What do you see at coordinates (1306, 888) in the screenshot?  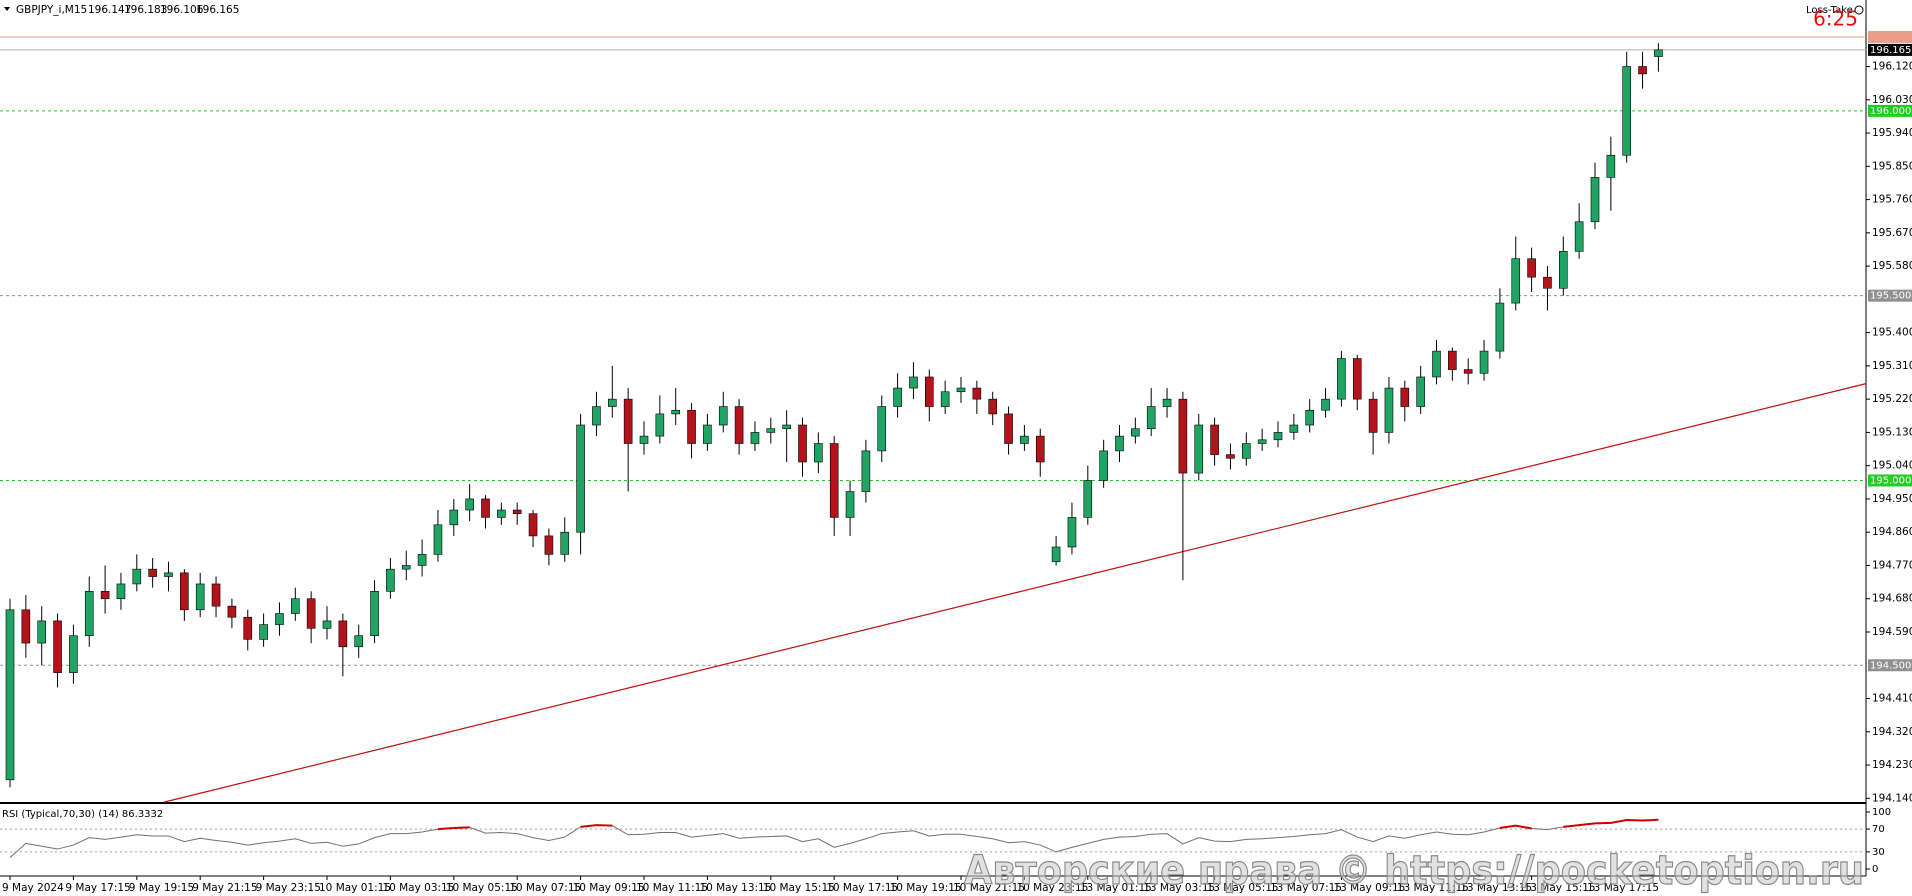 I see `x-tick-label: 13 May 07:15` at bounding box center [1306, 888].